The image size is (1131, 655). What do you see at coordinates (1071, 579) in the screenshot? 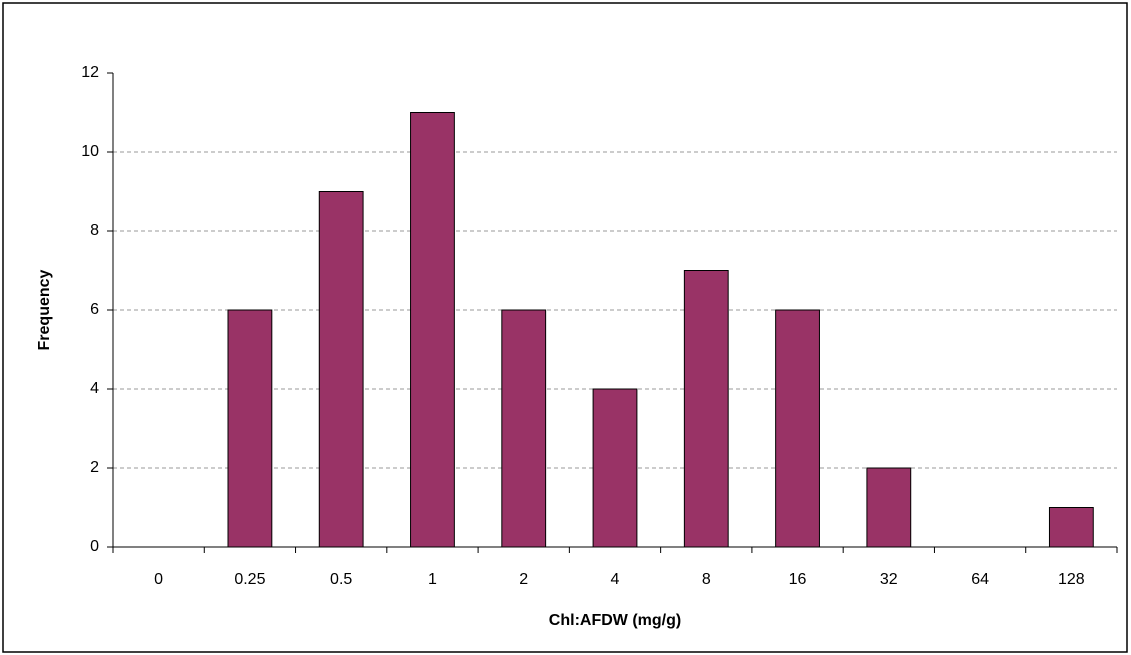
I see `x-tick-label: 128` at bounding box center [1071, 579].